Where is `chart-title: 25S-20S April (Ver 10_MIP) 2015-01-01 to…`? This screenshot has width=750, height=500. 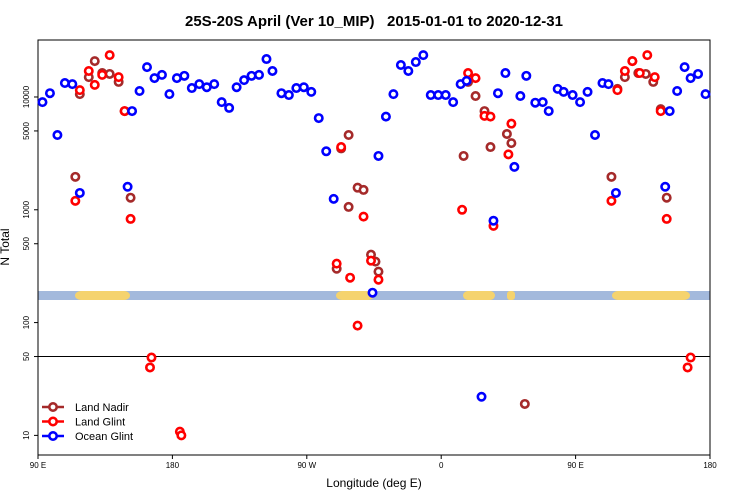 chart-title: 25S-20S April (Ver 10_MIP) 2015-01-01 to… is located at coordinates (374, 21).